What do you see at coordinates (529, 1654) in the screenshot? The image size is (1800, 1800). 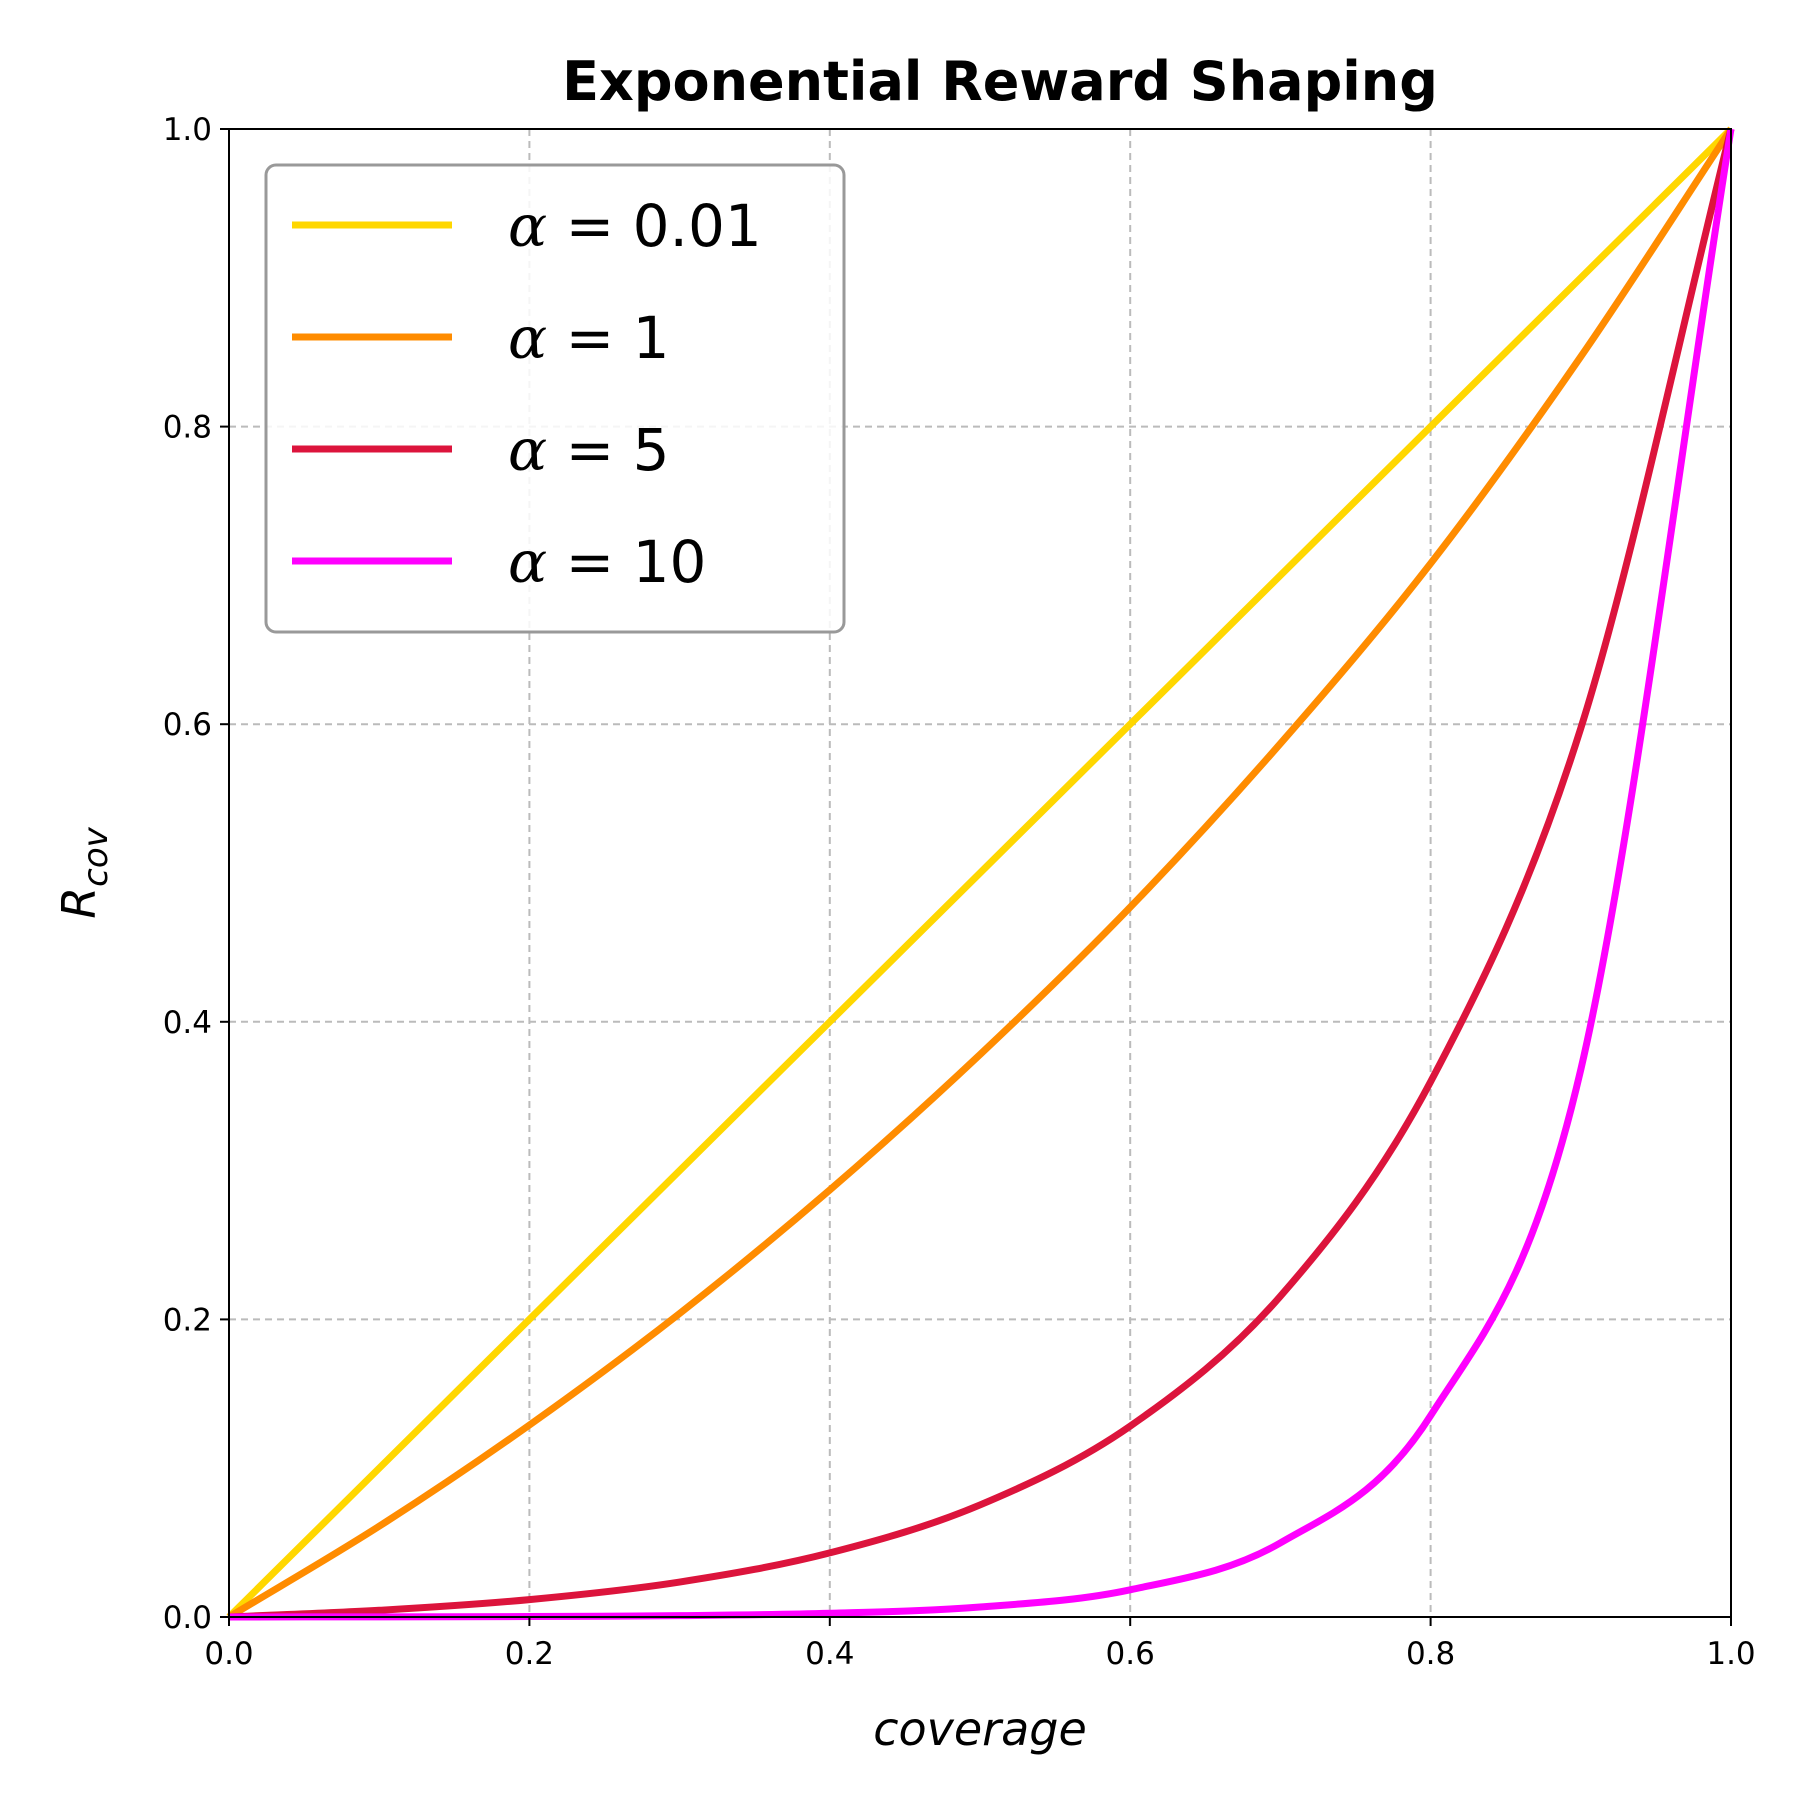 I see `x-tick-label: 0.2` at bounding box center [529, 1654].